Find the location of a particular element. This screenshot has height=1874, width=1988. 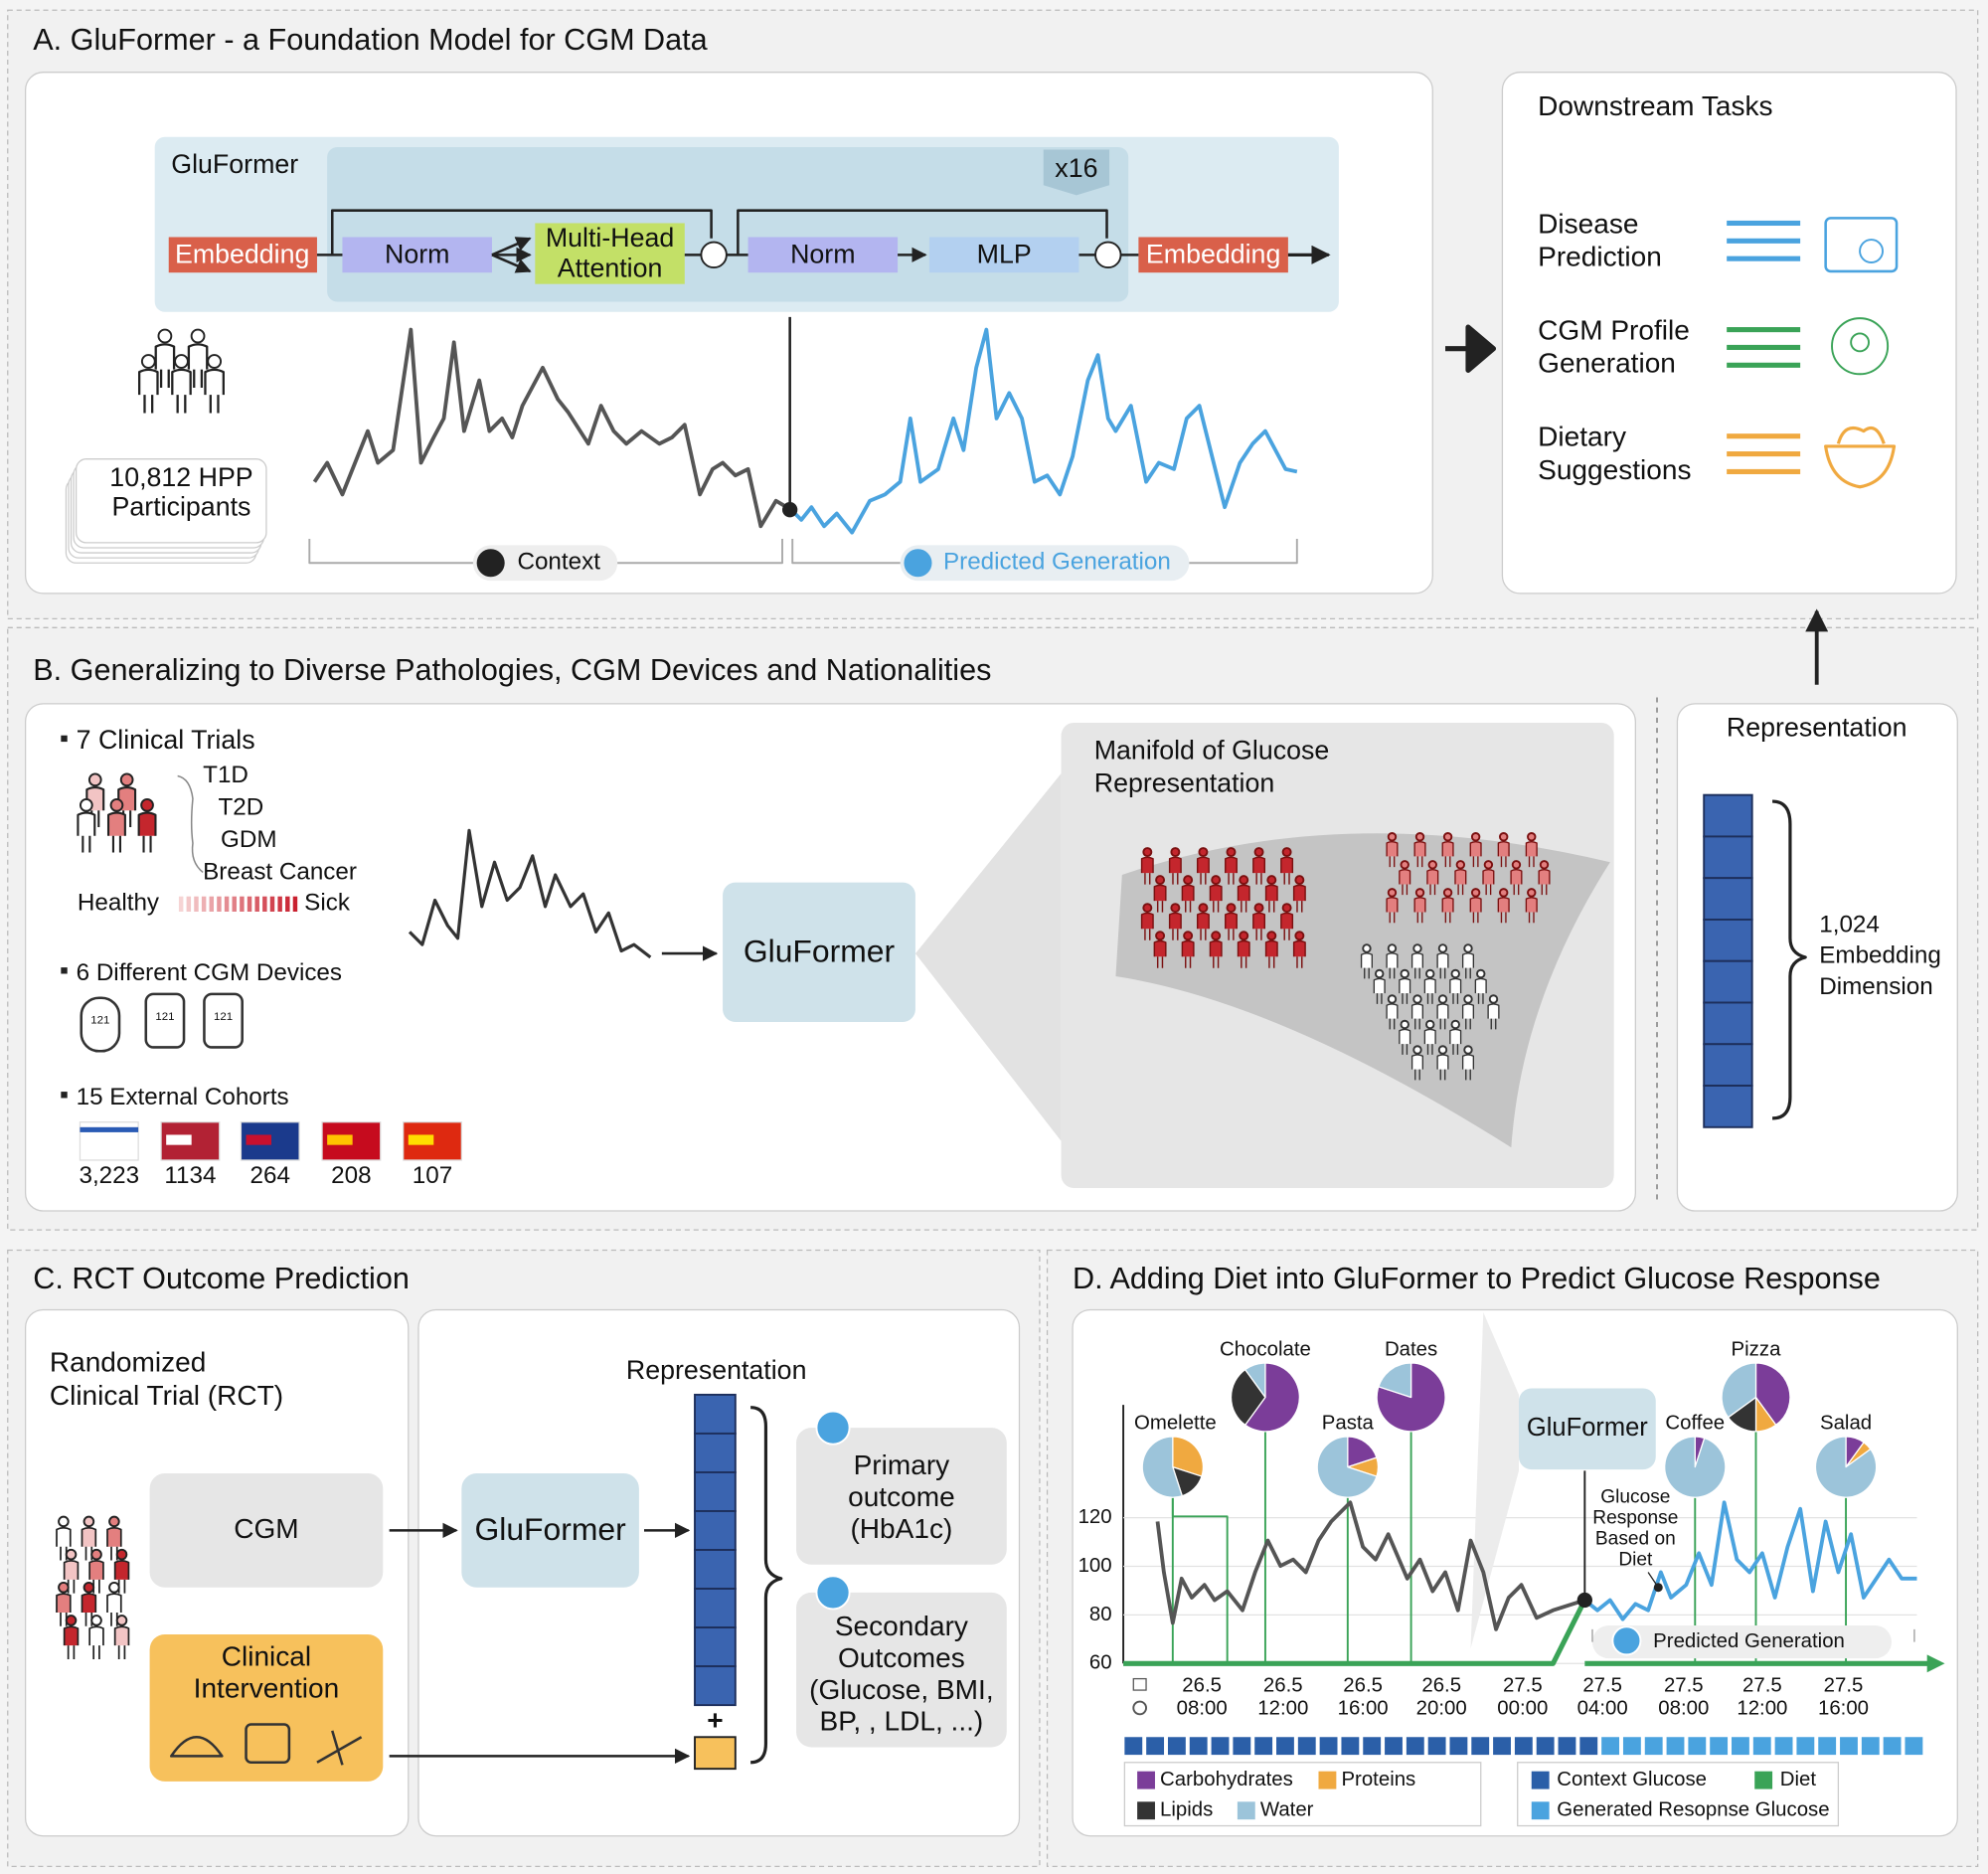

label: 10,812 HPP is located at coordinates (180, 477).